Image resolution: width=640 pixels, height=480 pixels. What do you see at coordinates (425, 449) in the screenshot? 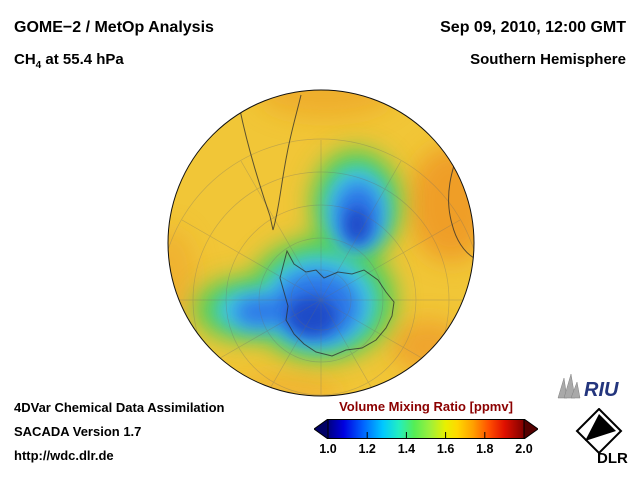
I see `colorbar-tick-labels: 1.0 1.2 1.4 1.6 1.8 2.0` at bounding box center [425, 449].